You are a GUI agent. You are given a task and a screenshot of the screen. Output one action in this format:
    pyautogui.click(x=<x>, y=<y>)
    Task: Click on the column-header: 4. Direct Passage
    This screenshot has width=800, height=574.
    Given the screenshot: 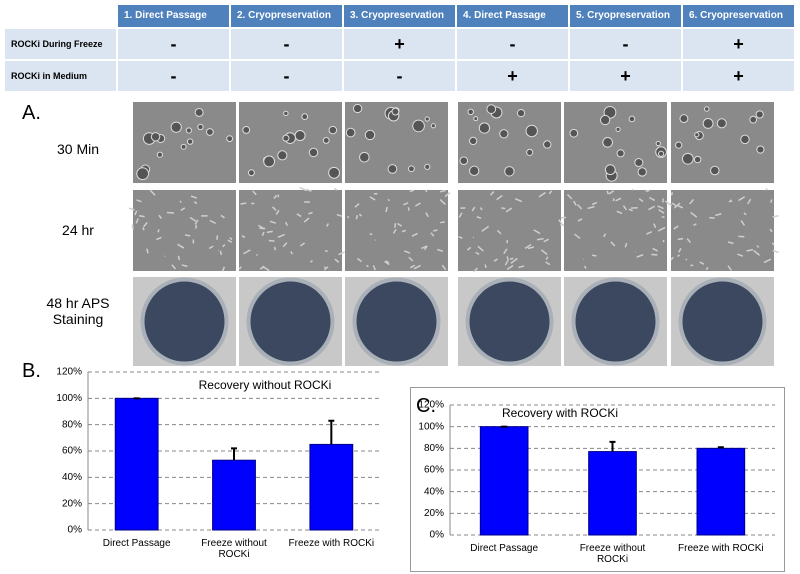 What is the action you would take?
    pyautogui.click(x=512, y=16)
    